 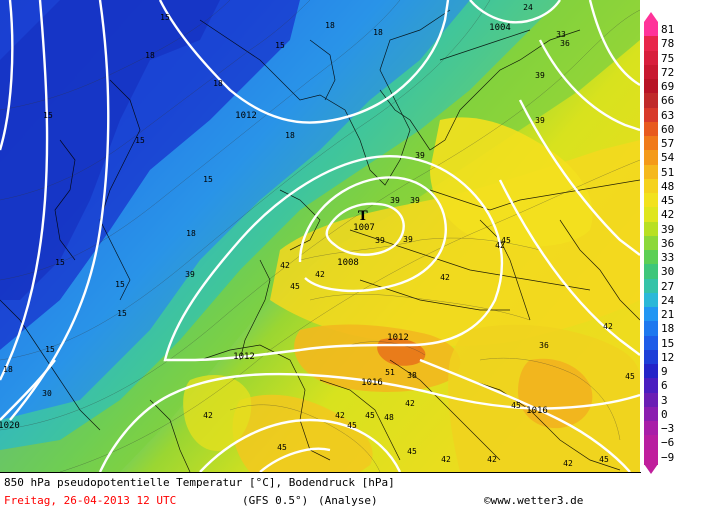 What do you see at coordinates (304, 62) in the screenshot?
I see `isobar-1012-north` at bounding box center [304, 62].